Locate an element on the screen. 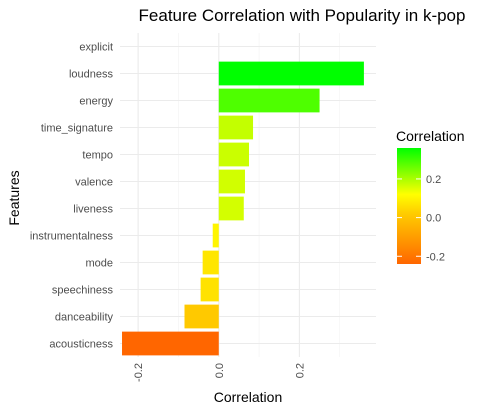 This screenshot has height=412, width=483. x-tick-labels: -0.2 0.0 0.2 is located at coordinates (219, 372).